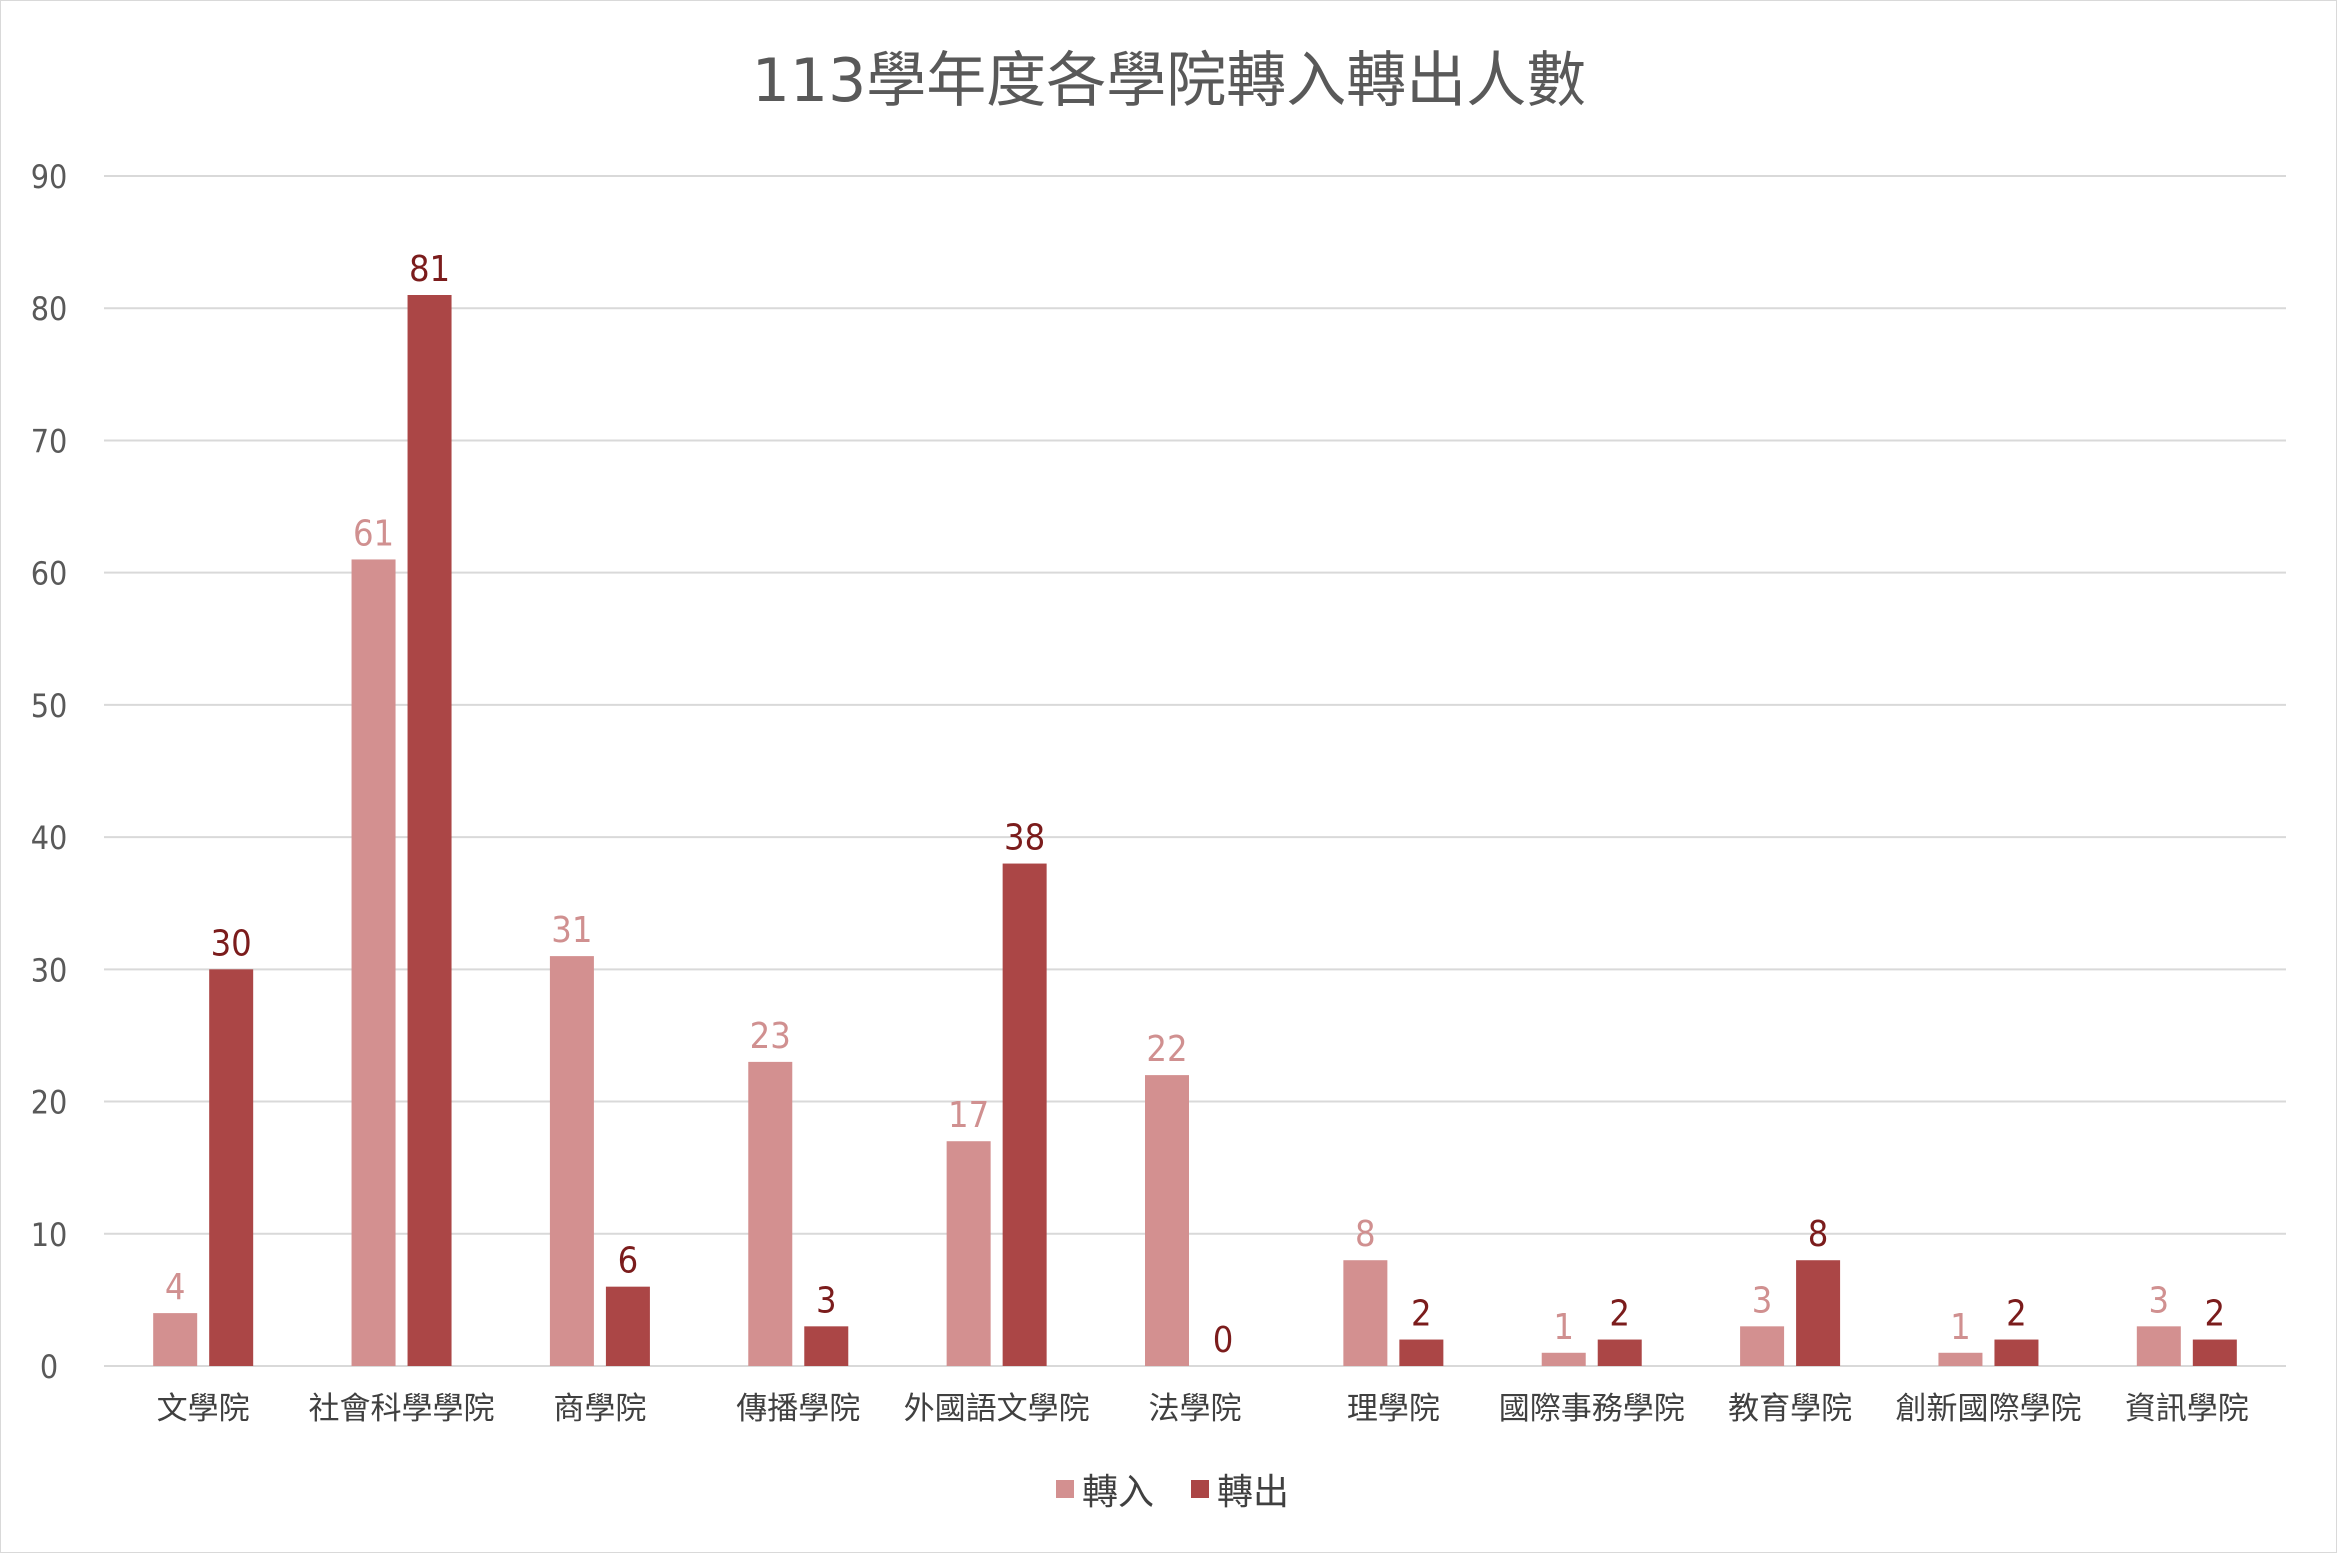  Describe the element at coordinates (1169, 81) in the screenshot. I see `chart-title: 113學年度各學院轉入轉出人數` at that location.